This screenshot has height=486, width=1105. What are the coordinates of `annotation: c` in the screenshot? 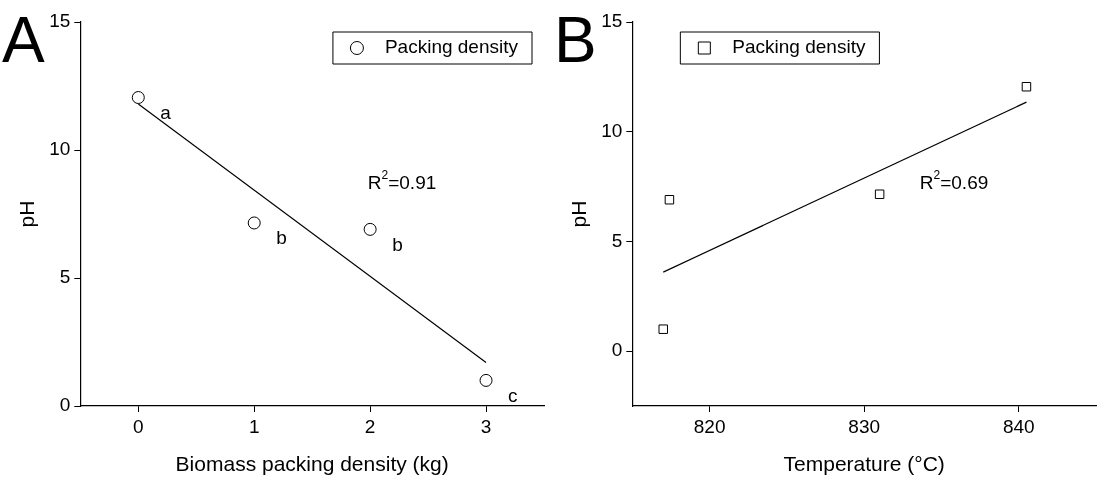 It's located at (513, 395).